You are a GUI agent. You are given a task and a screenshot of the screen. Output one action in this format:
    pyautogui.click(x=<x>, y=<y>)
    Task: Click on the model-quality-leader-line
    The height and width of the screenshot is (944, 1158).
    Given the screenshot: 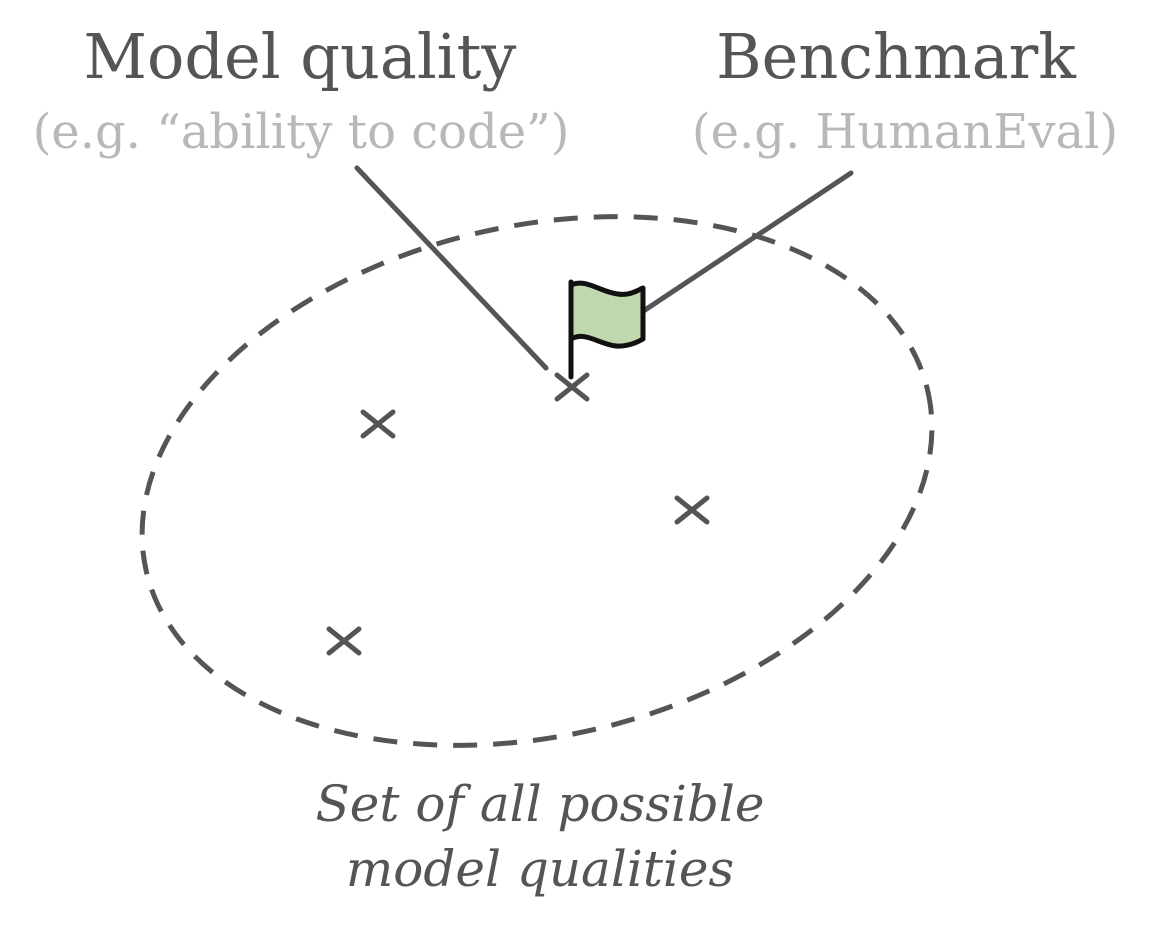 What is the action you would take?
    pyautogui.click(x=451, y=268)
    